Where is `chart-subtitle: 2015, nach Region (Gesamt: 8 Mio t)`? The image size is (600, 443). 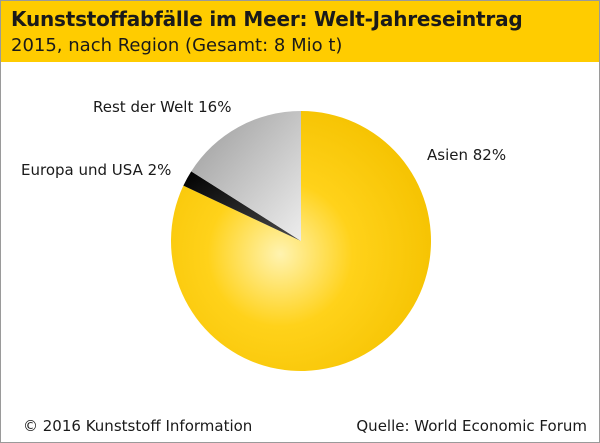 chart-subtitle: 2015, nach Region (Gesamt: 8 Mio t) is located at coordinates (177, 45).